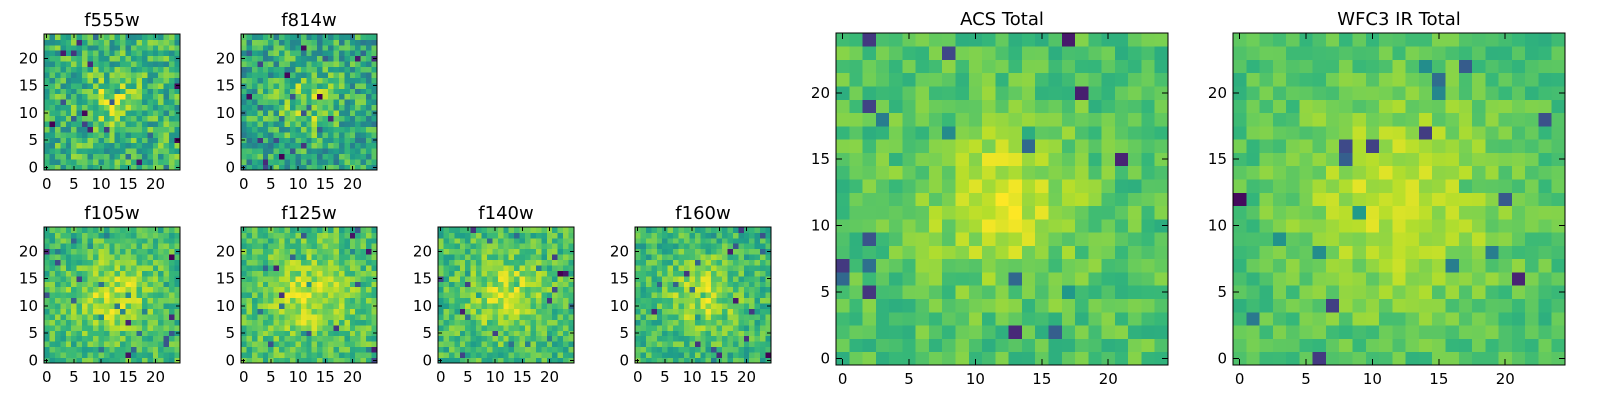  I want to click on y-tick-label: 5, so click(427, 333).